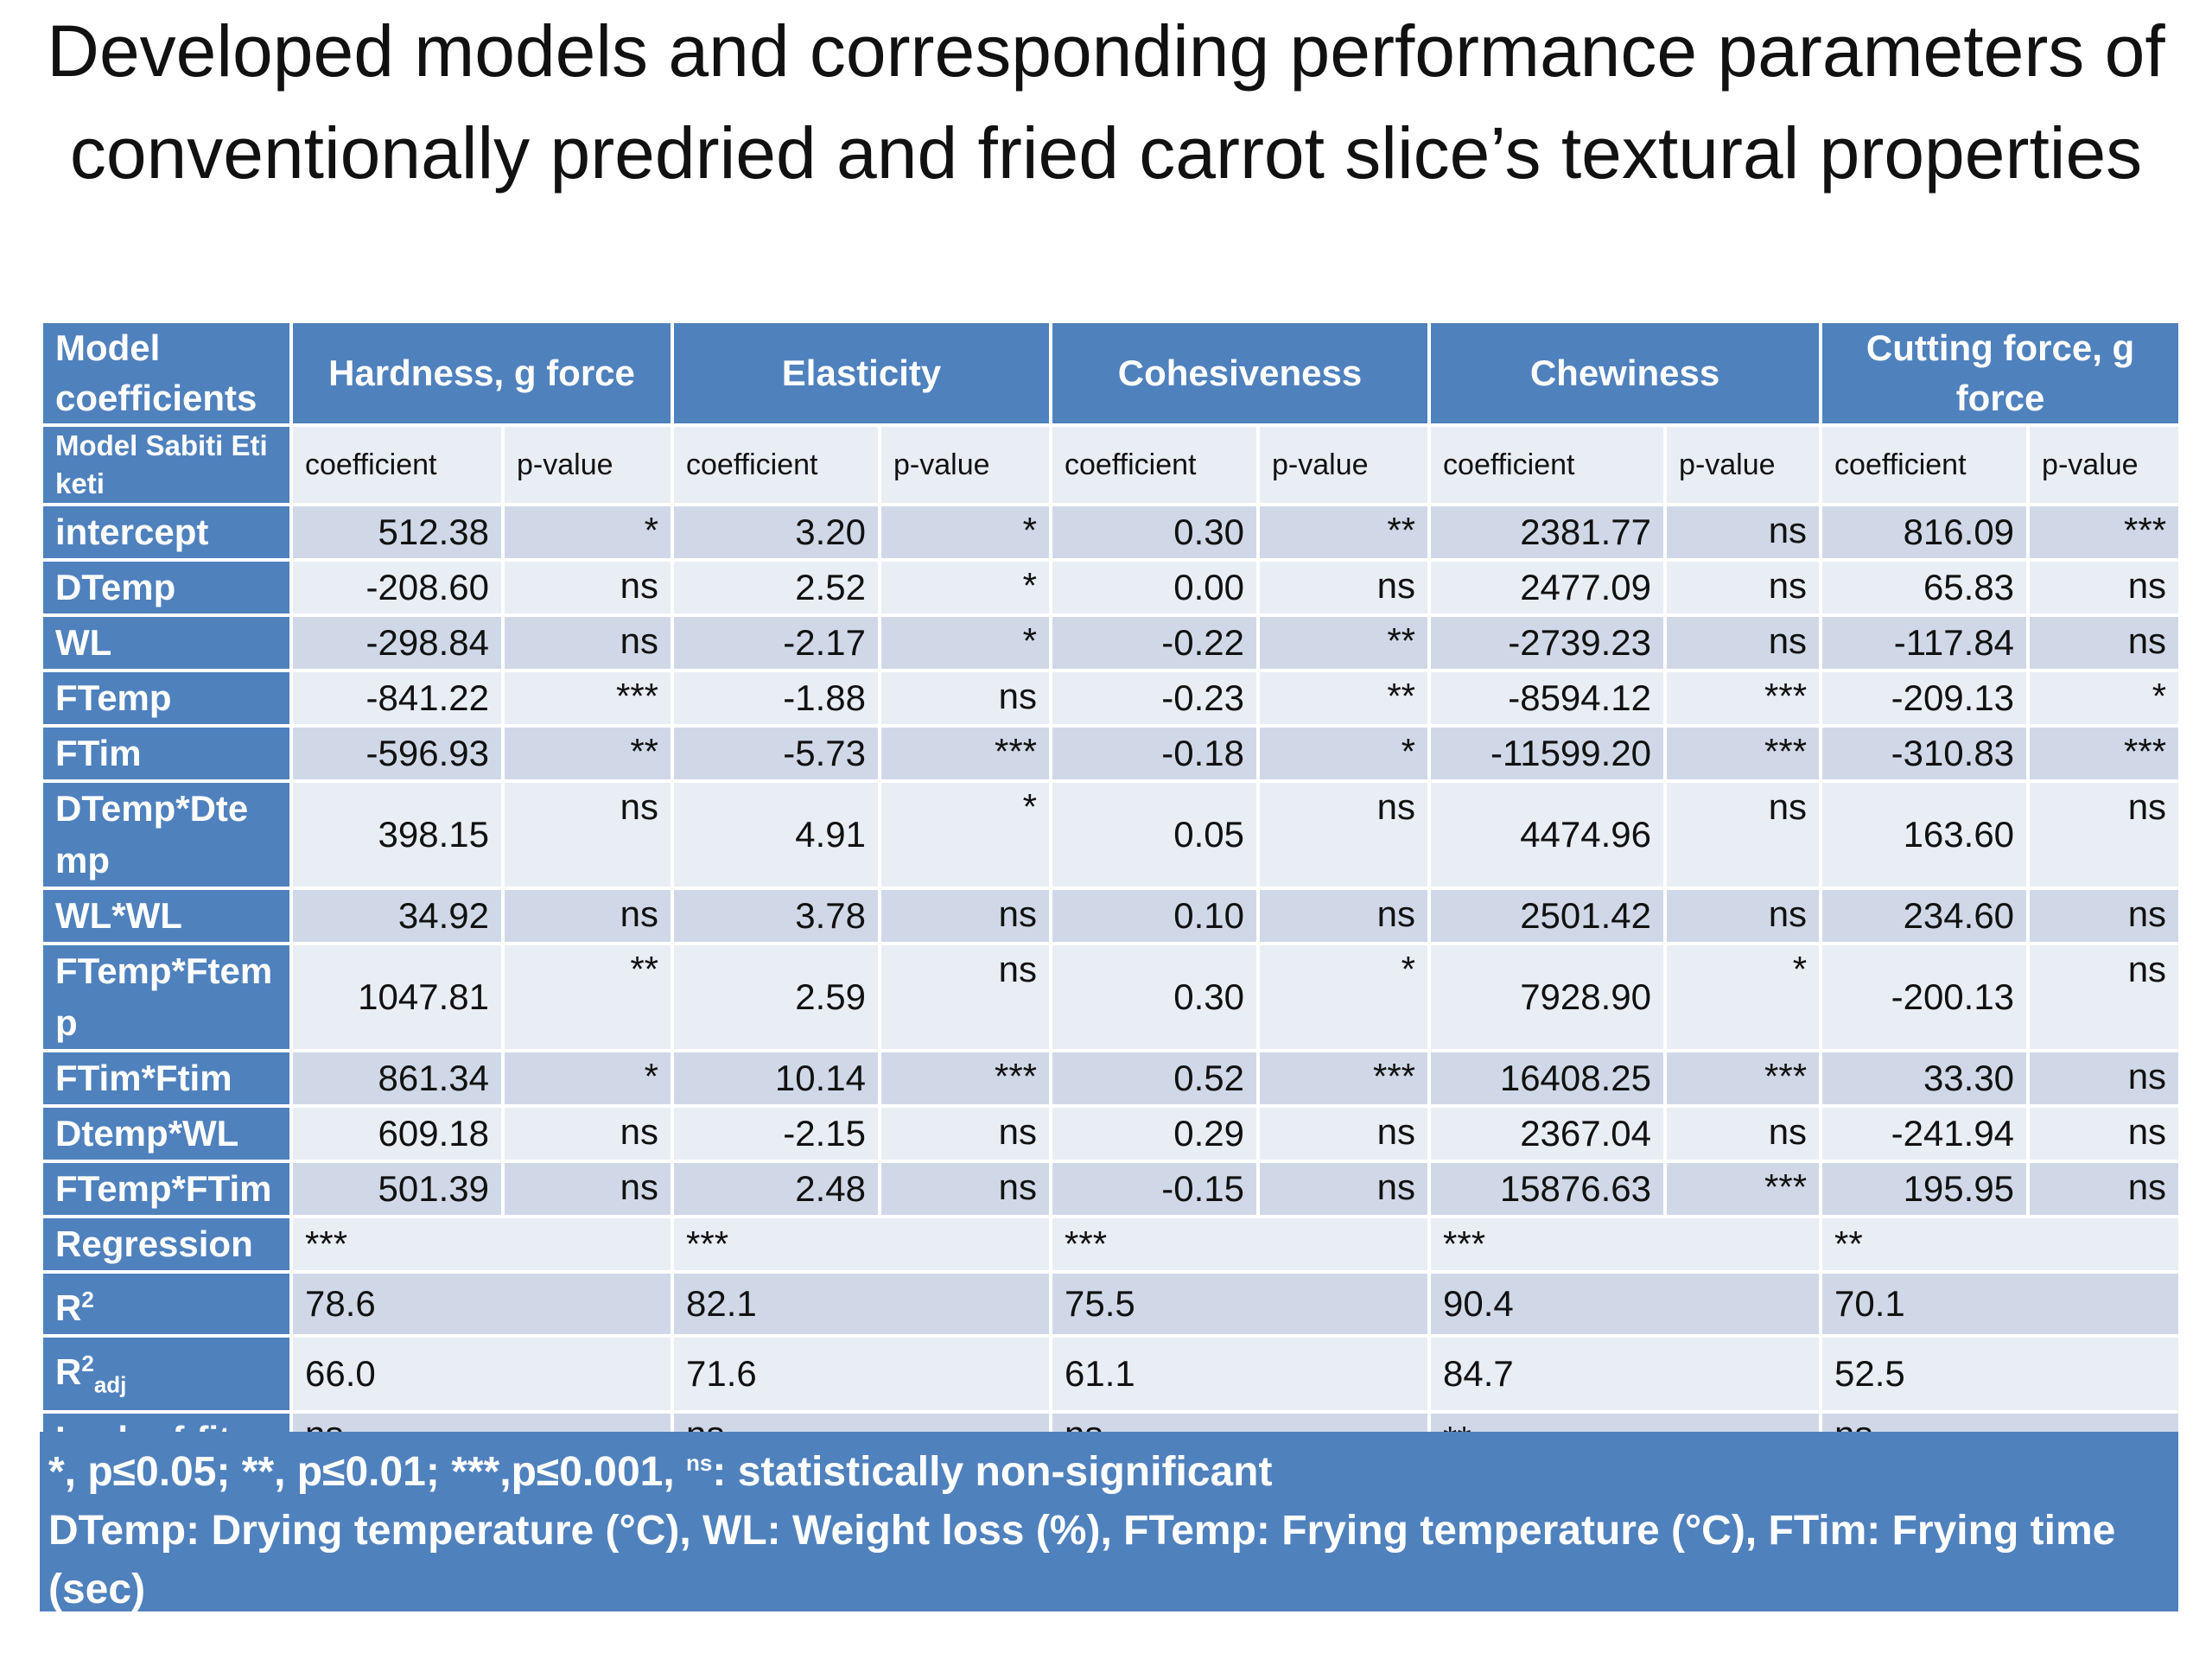 The height and width of the screenshot is (1659, 2212). What do you see at coordinates (166, 916) in the screenshot?
I see `row-label: WL*WL` at bounding box center [166, 916].